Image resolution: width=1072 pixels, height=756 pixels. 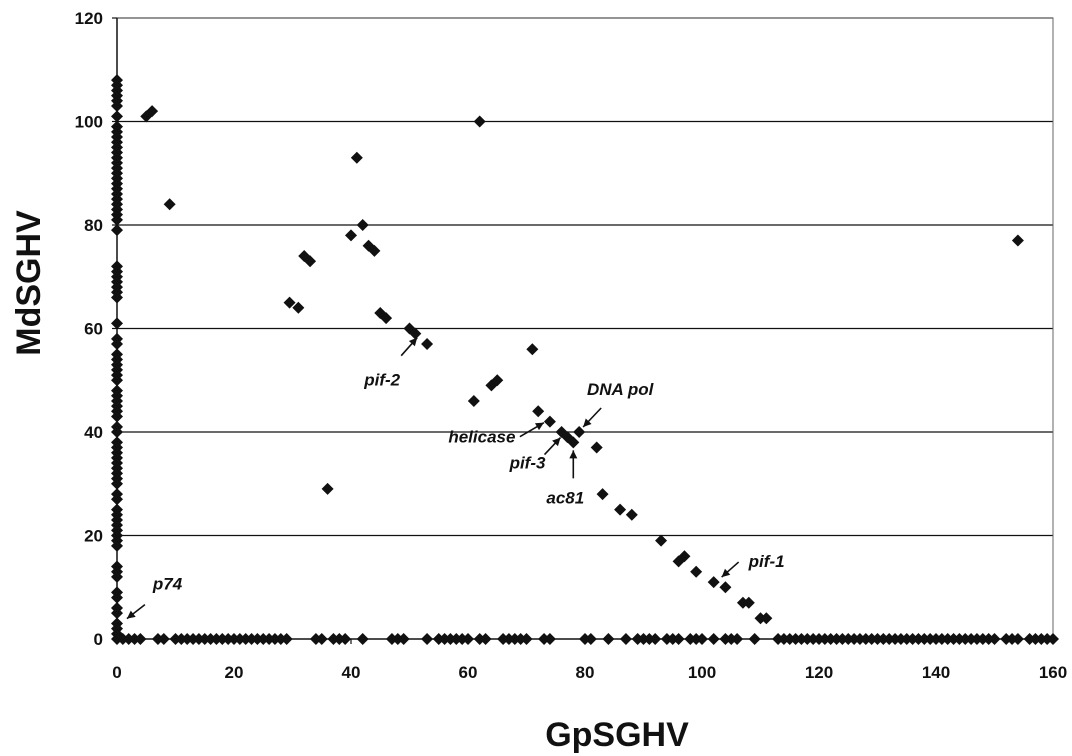 I want to click on y-tick-label: 40, so click(x=93, y=432).